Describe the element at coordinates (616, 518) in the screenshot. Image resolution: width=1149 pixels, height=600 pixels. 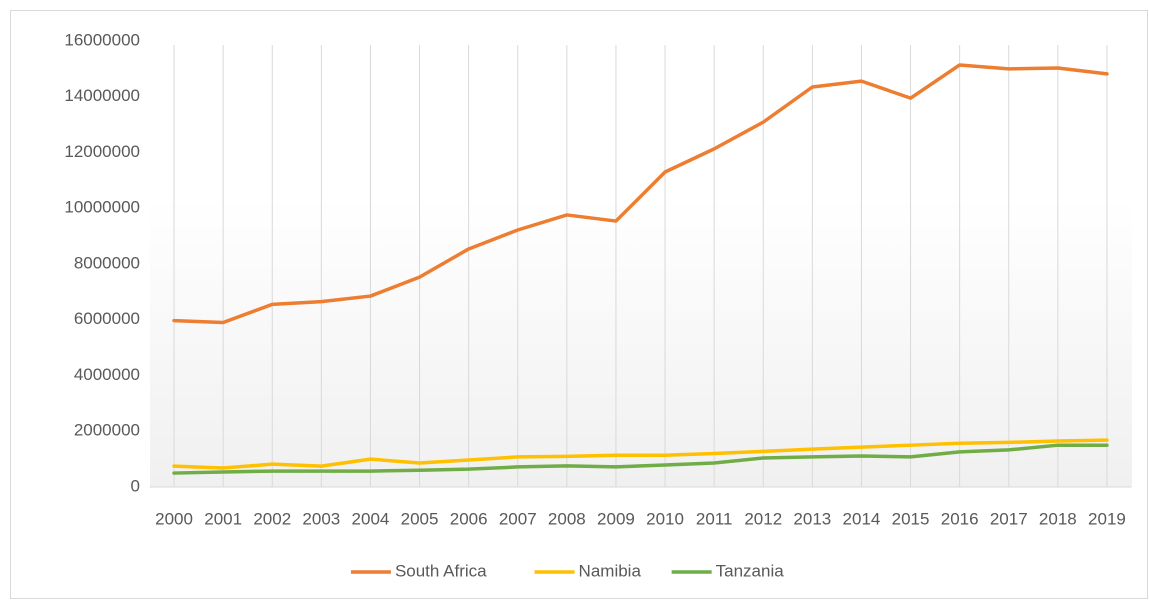
I see `x-tick-label: 2009` at that location.